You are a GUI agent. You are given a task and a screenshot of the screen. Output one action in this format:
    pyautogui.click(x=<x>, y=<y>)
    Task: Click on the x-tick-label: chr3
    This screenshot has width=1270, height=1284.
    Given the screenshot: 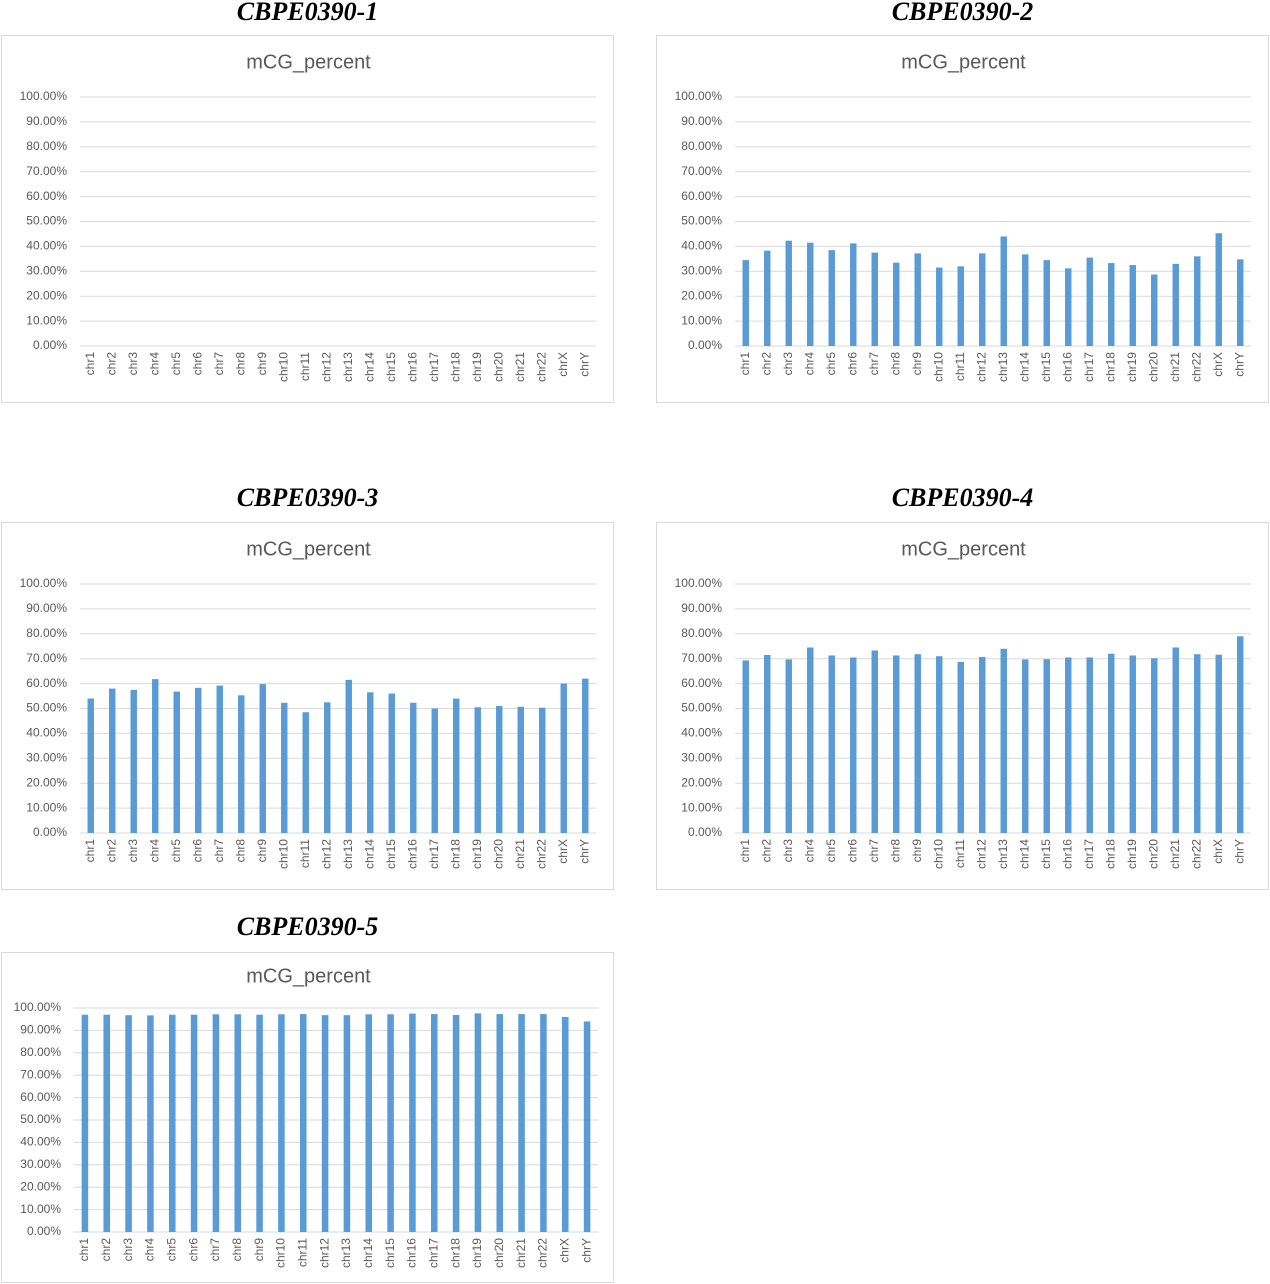 What is the action you would take?
    pyautogui.click(x=133, y=851)
    